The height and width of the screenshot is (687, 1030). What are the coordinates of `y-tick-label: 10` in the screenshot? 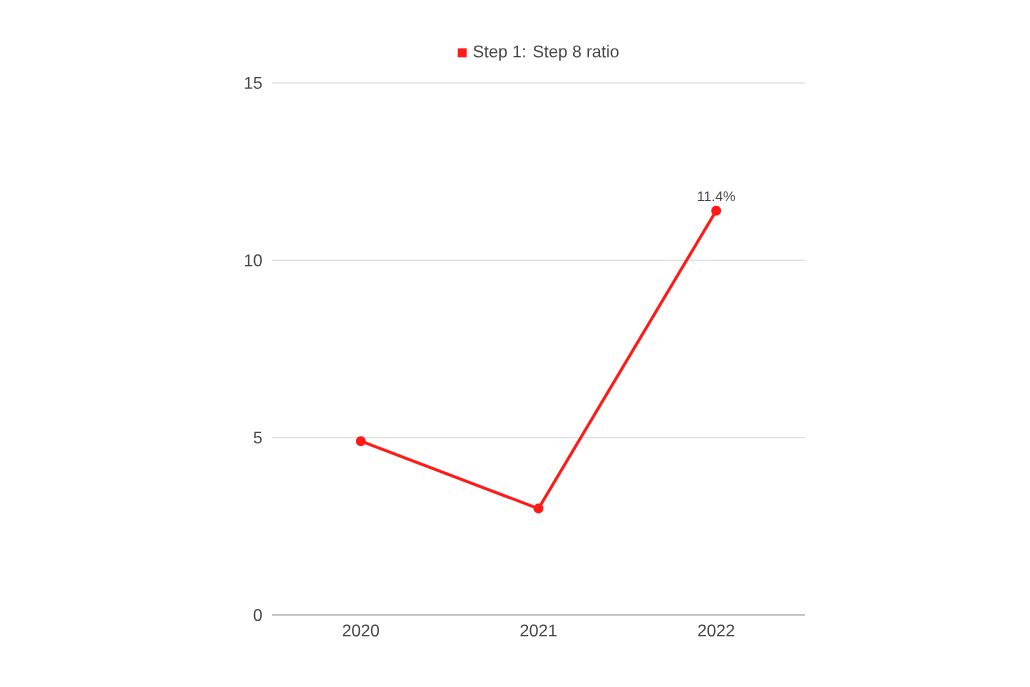 It's located at (253, 260).